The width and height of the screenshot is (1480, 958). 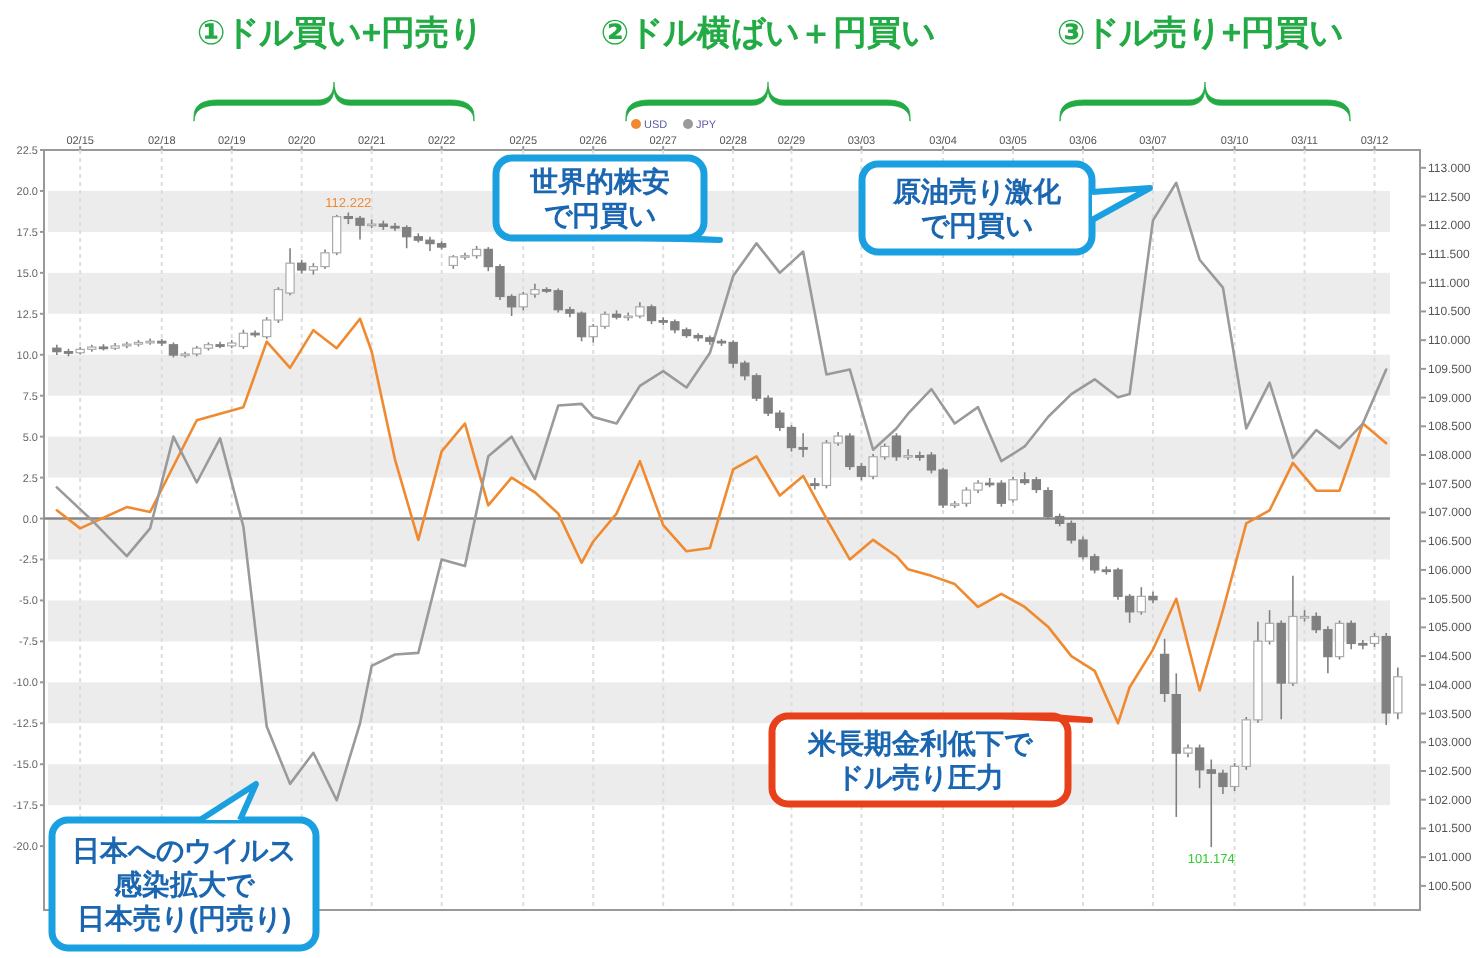 I want to click on text: ②ドル横ばい＋円買い, so click(x=768, y=33).